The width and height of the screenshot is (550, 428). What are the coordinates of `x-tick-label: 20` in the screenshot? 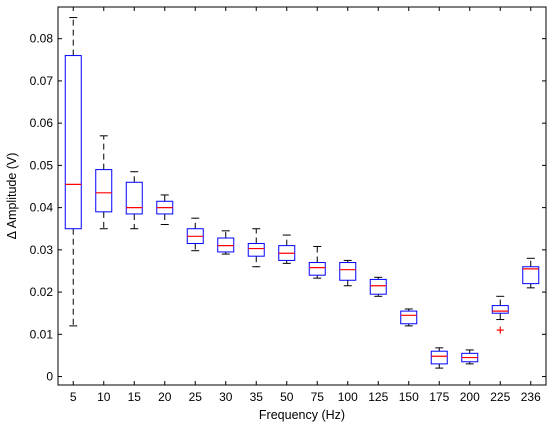 It's located at (165, 397).